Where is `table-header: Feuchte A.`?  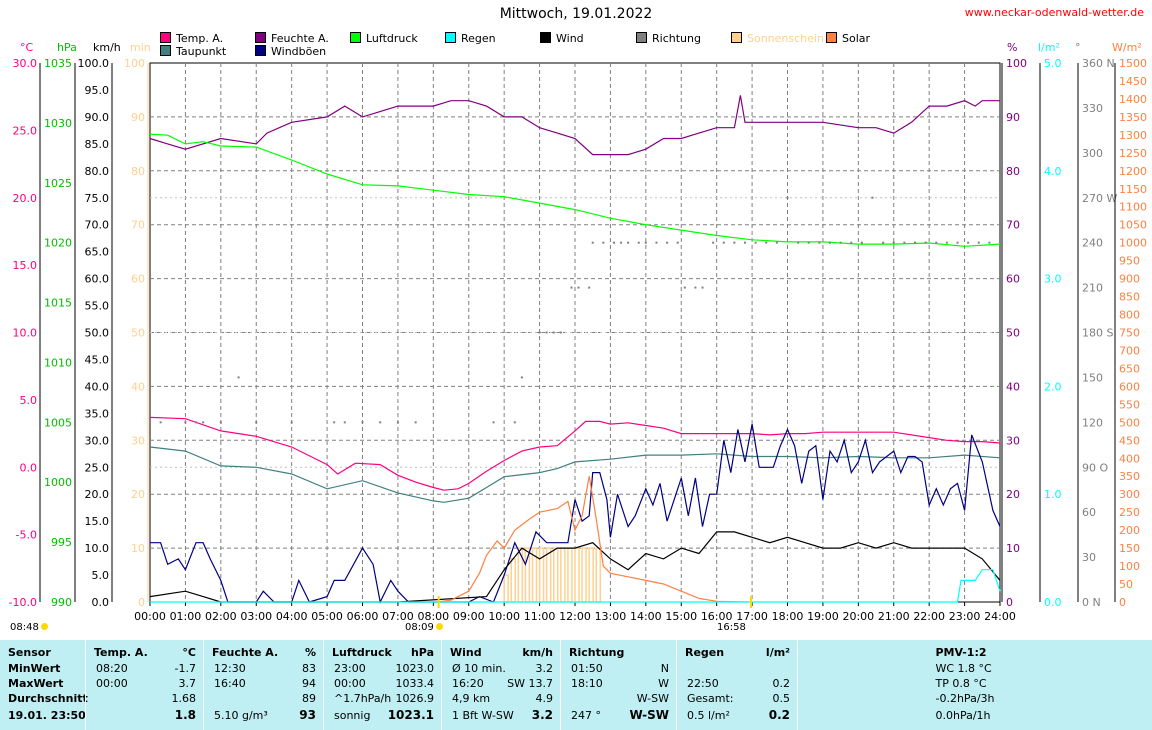 table-header: Feuchte A. is located at coordinates (245, 652).